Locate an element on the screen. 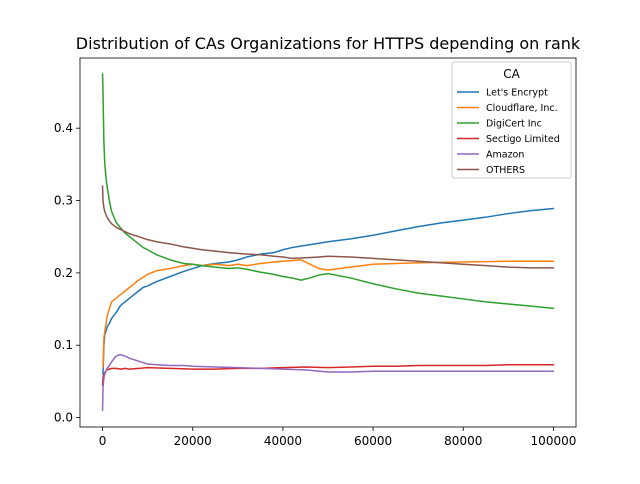 Image resolution: width=640 pixels, height=484 pixels. legend-label: Let's Encrypt is located at coordinates (517, 93).